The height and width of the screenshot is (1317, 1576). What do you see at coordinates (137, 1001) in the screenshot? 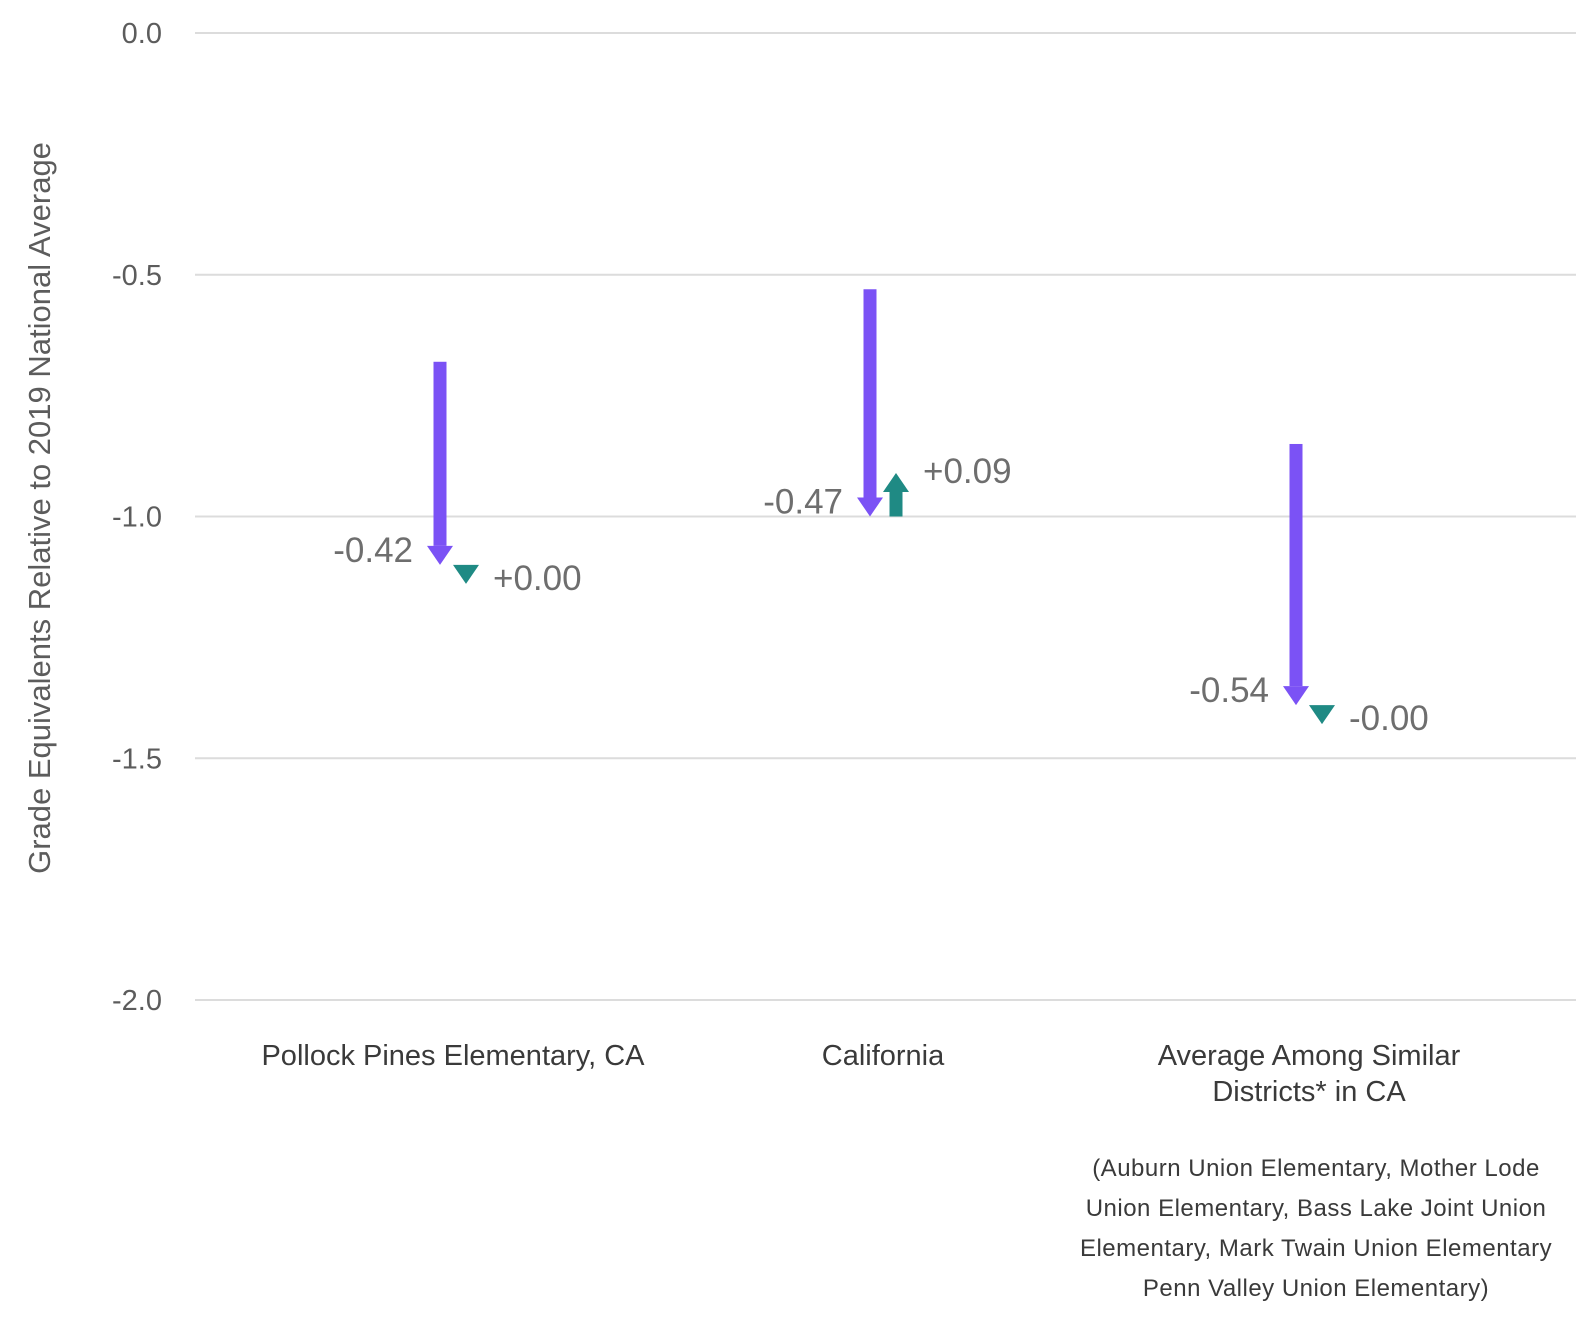
I see `y-tick-label: -2.0` at bounding box center [137, 1001].